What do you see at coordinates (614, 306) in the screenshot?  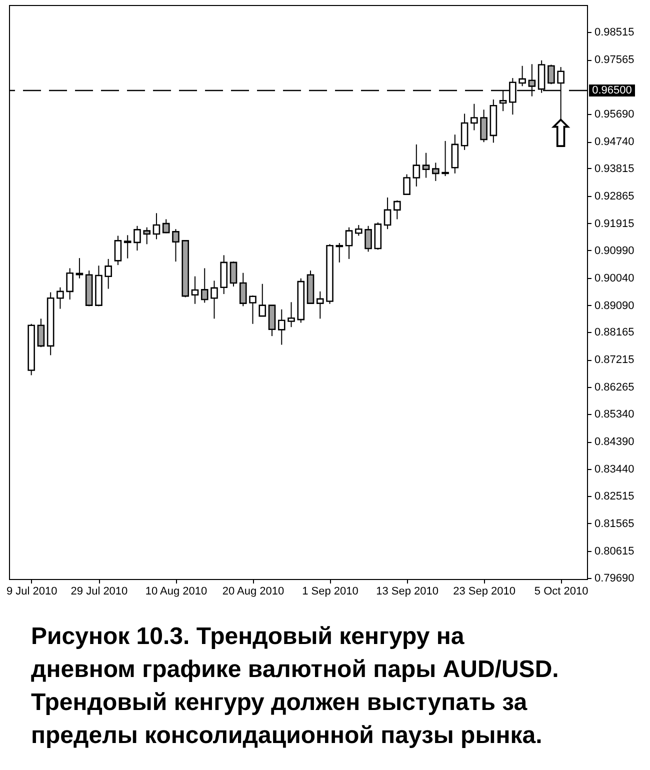 I see `y-tick-label: 0.89090` at bounding box center [614, 306].